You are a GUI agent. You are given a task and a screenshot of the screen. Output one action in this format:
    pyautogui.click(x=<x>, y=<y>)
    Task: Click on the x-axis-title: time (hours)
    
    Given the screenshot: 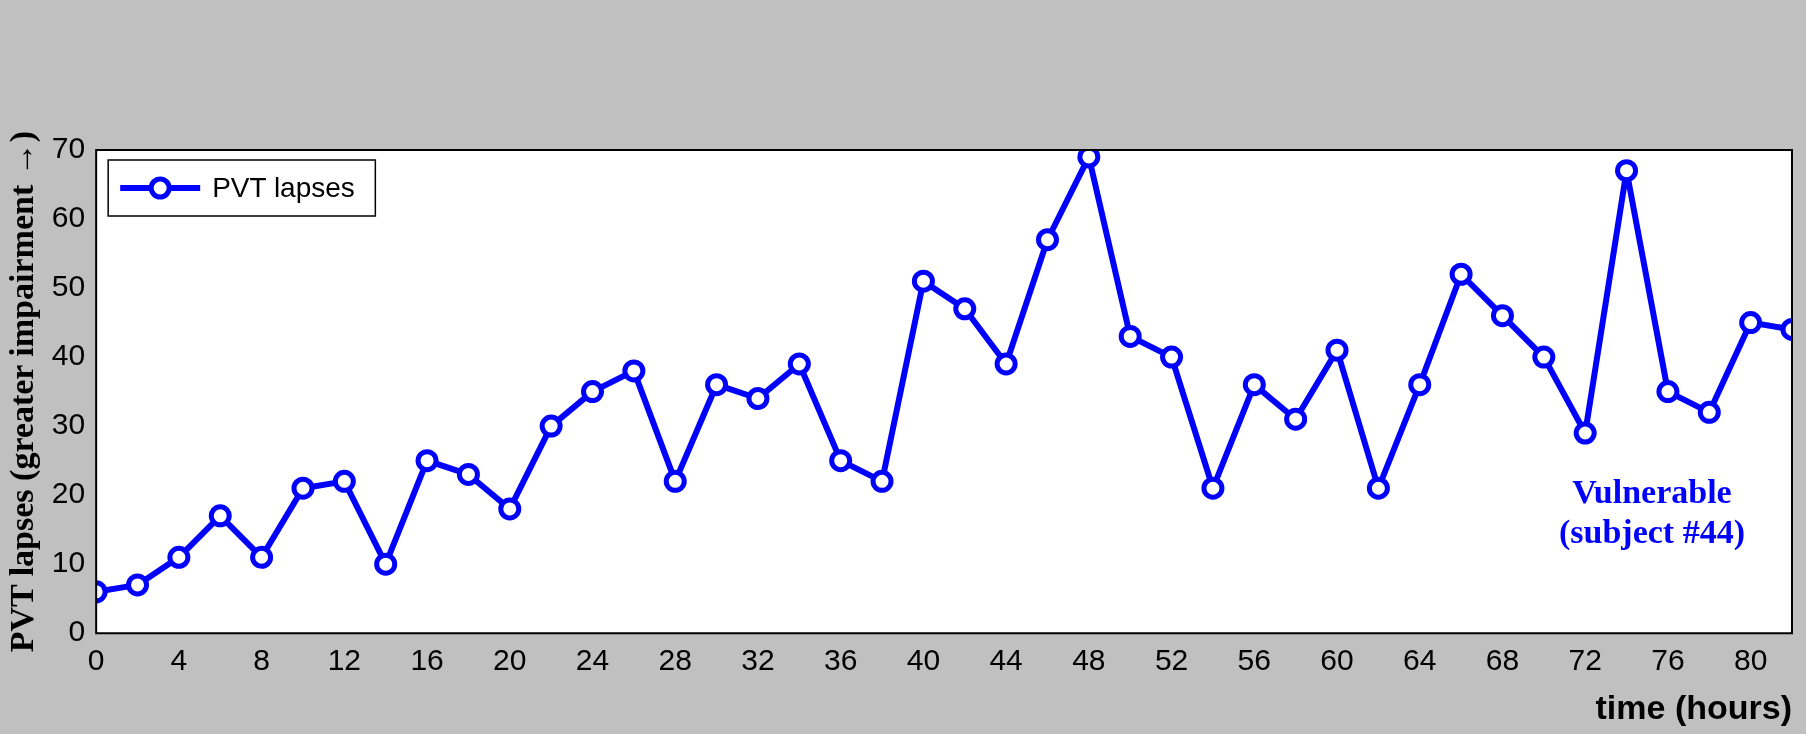 What is the action you would take?
    pyautogui.click(x=1693, y=706)
    